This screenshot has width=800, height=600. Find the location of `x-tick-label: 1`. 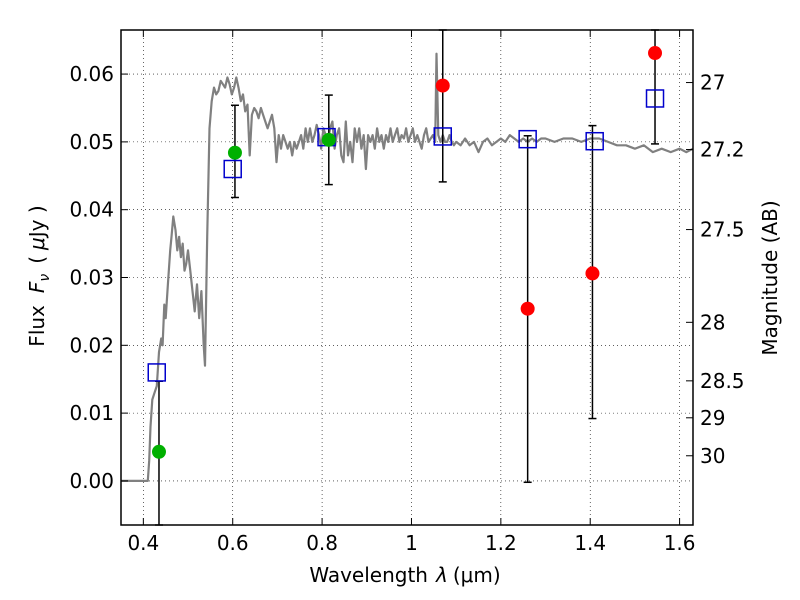

x-tick-label: 1 is located at coordinates (411, 543).